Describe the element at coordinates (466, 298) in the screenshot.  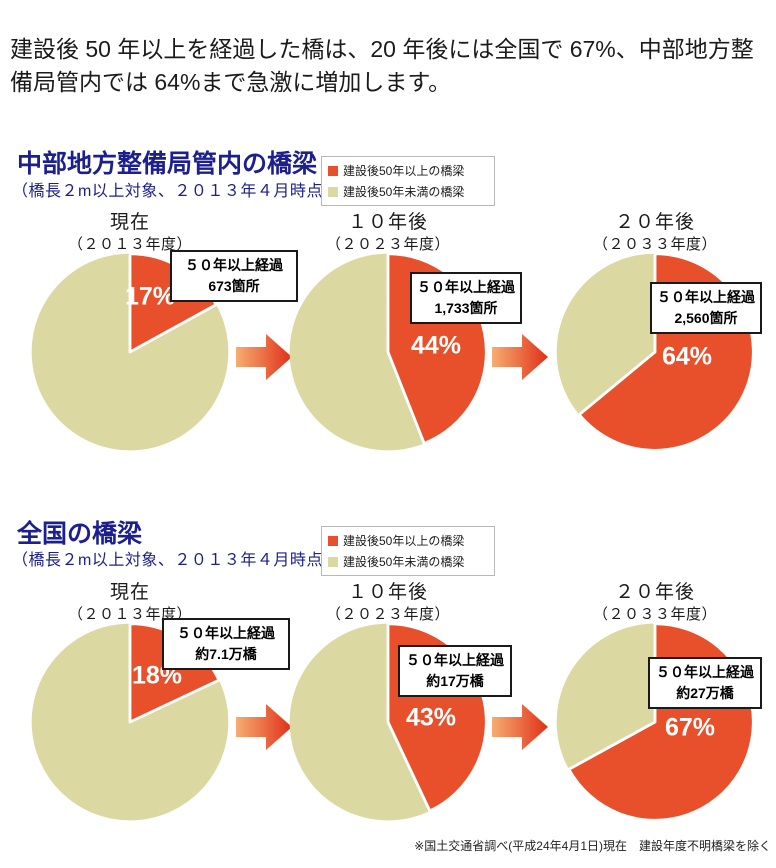
I see `callout-box: ５０年以上経過 1,733箇所` at that location.